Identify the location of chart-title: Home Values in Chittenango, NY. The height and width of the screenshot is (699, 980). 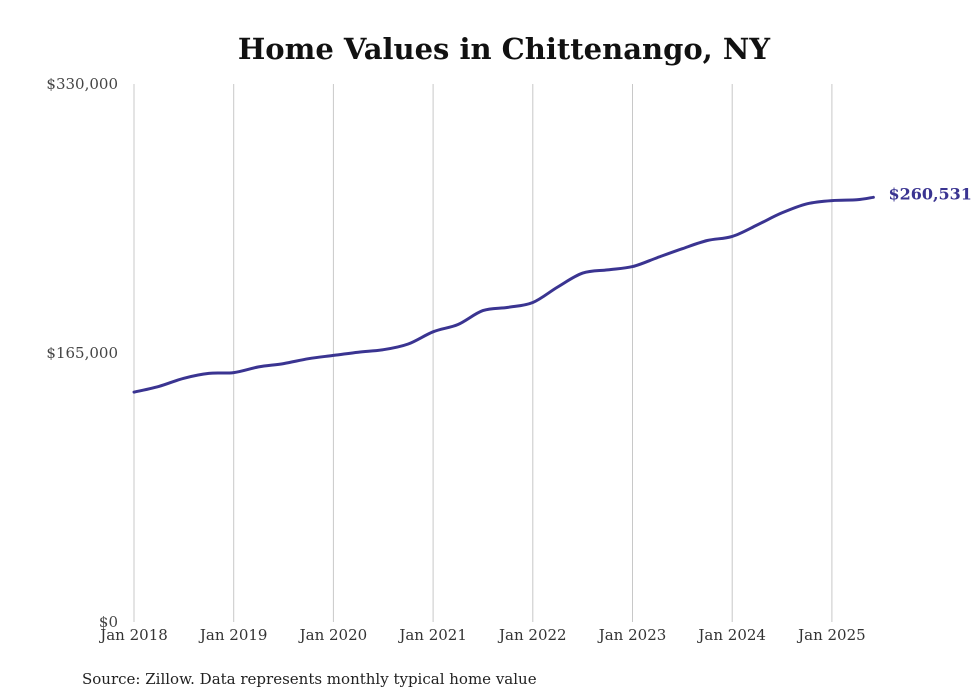
(504, 49).